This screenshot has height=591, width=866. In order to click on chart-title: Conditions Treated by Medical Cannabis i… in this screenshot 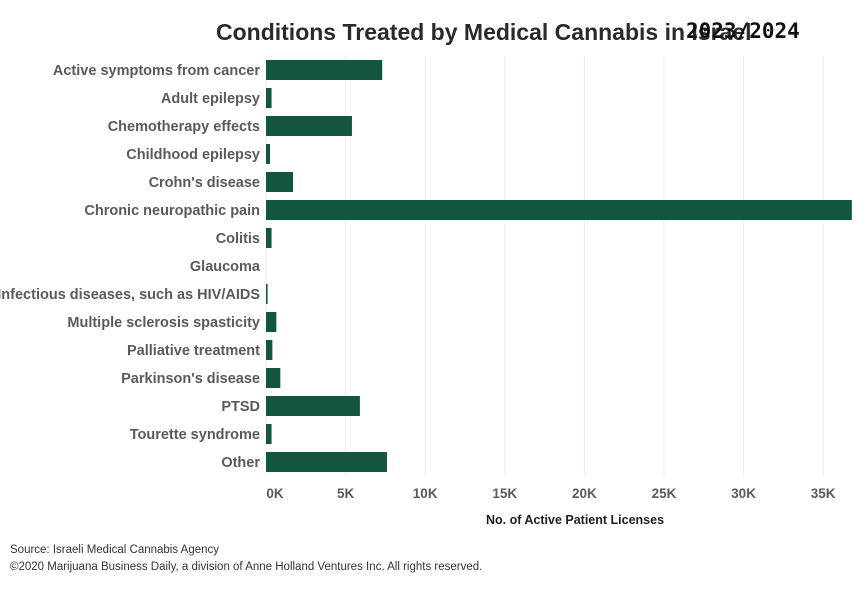, I will do `click(484, 32)`.